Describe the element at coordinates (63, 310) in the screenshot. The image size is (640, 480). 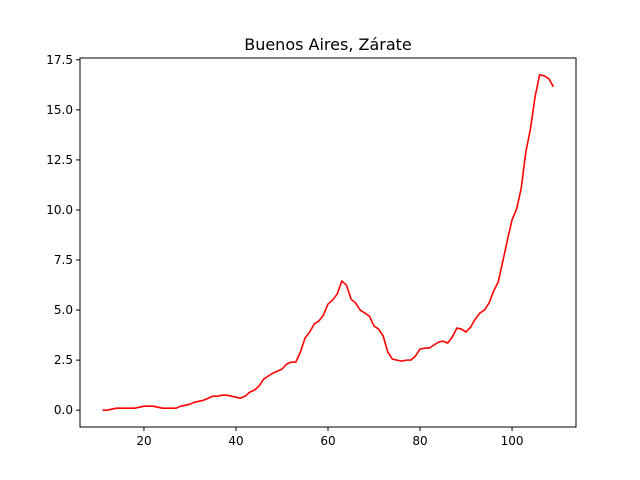
I see `y-tick-label: 5.0` at that location.